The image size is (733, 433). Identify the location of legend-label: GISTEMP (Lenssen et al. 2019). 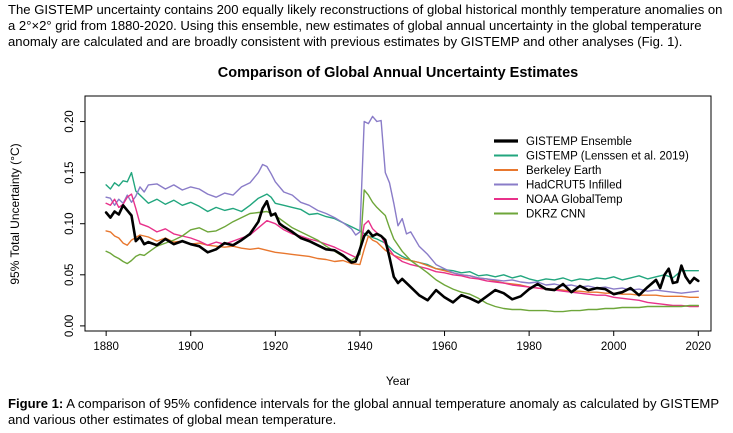
(607, 157).